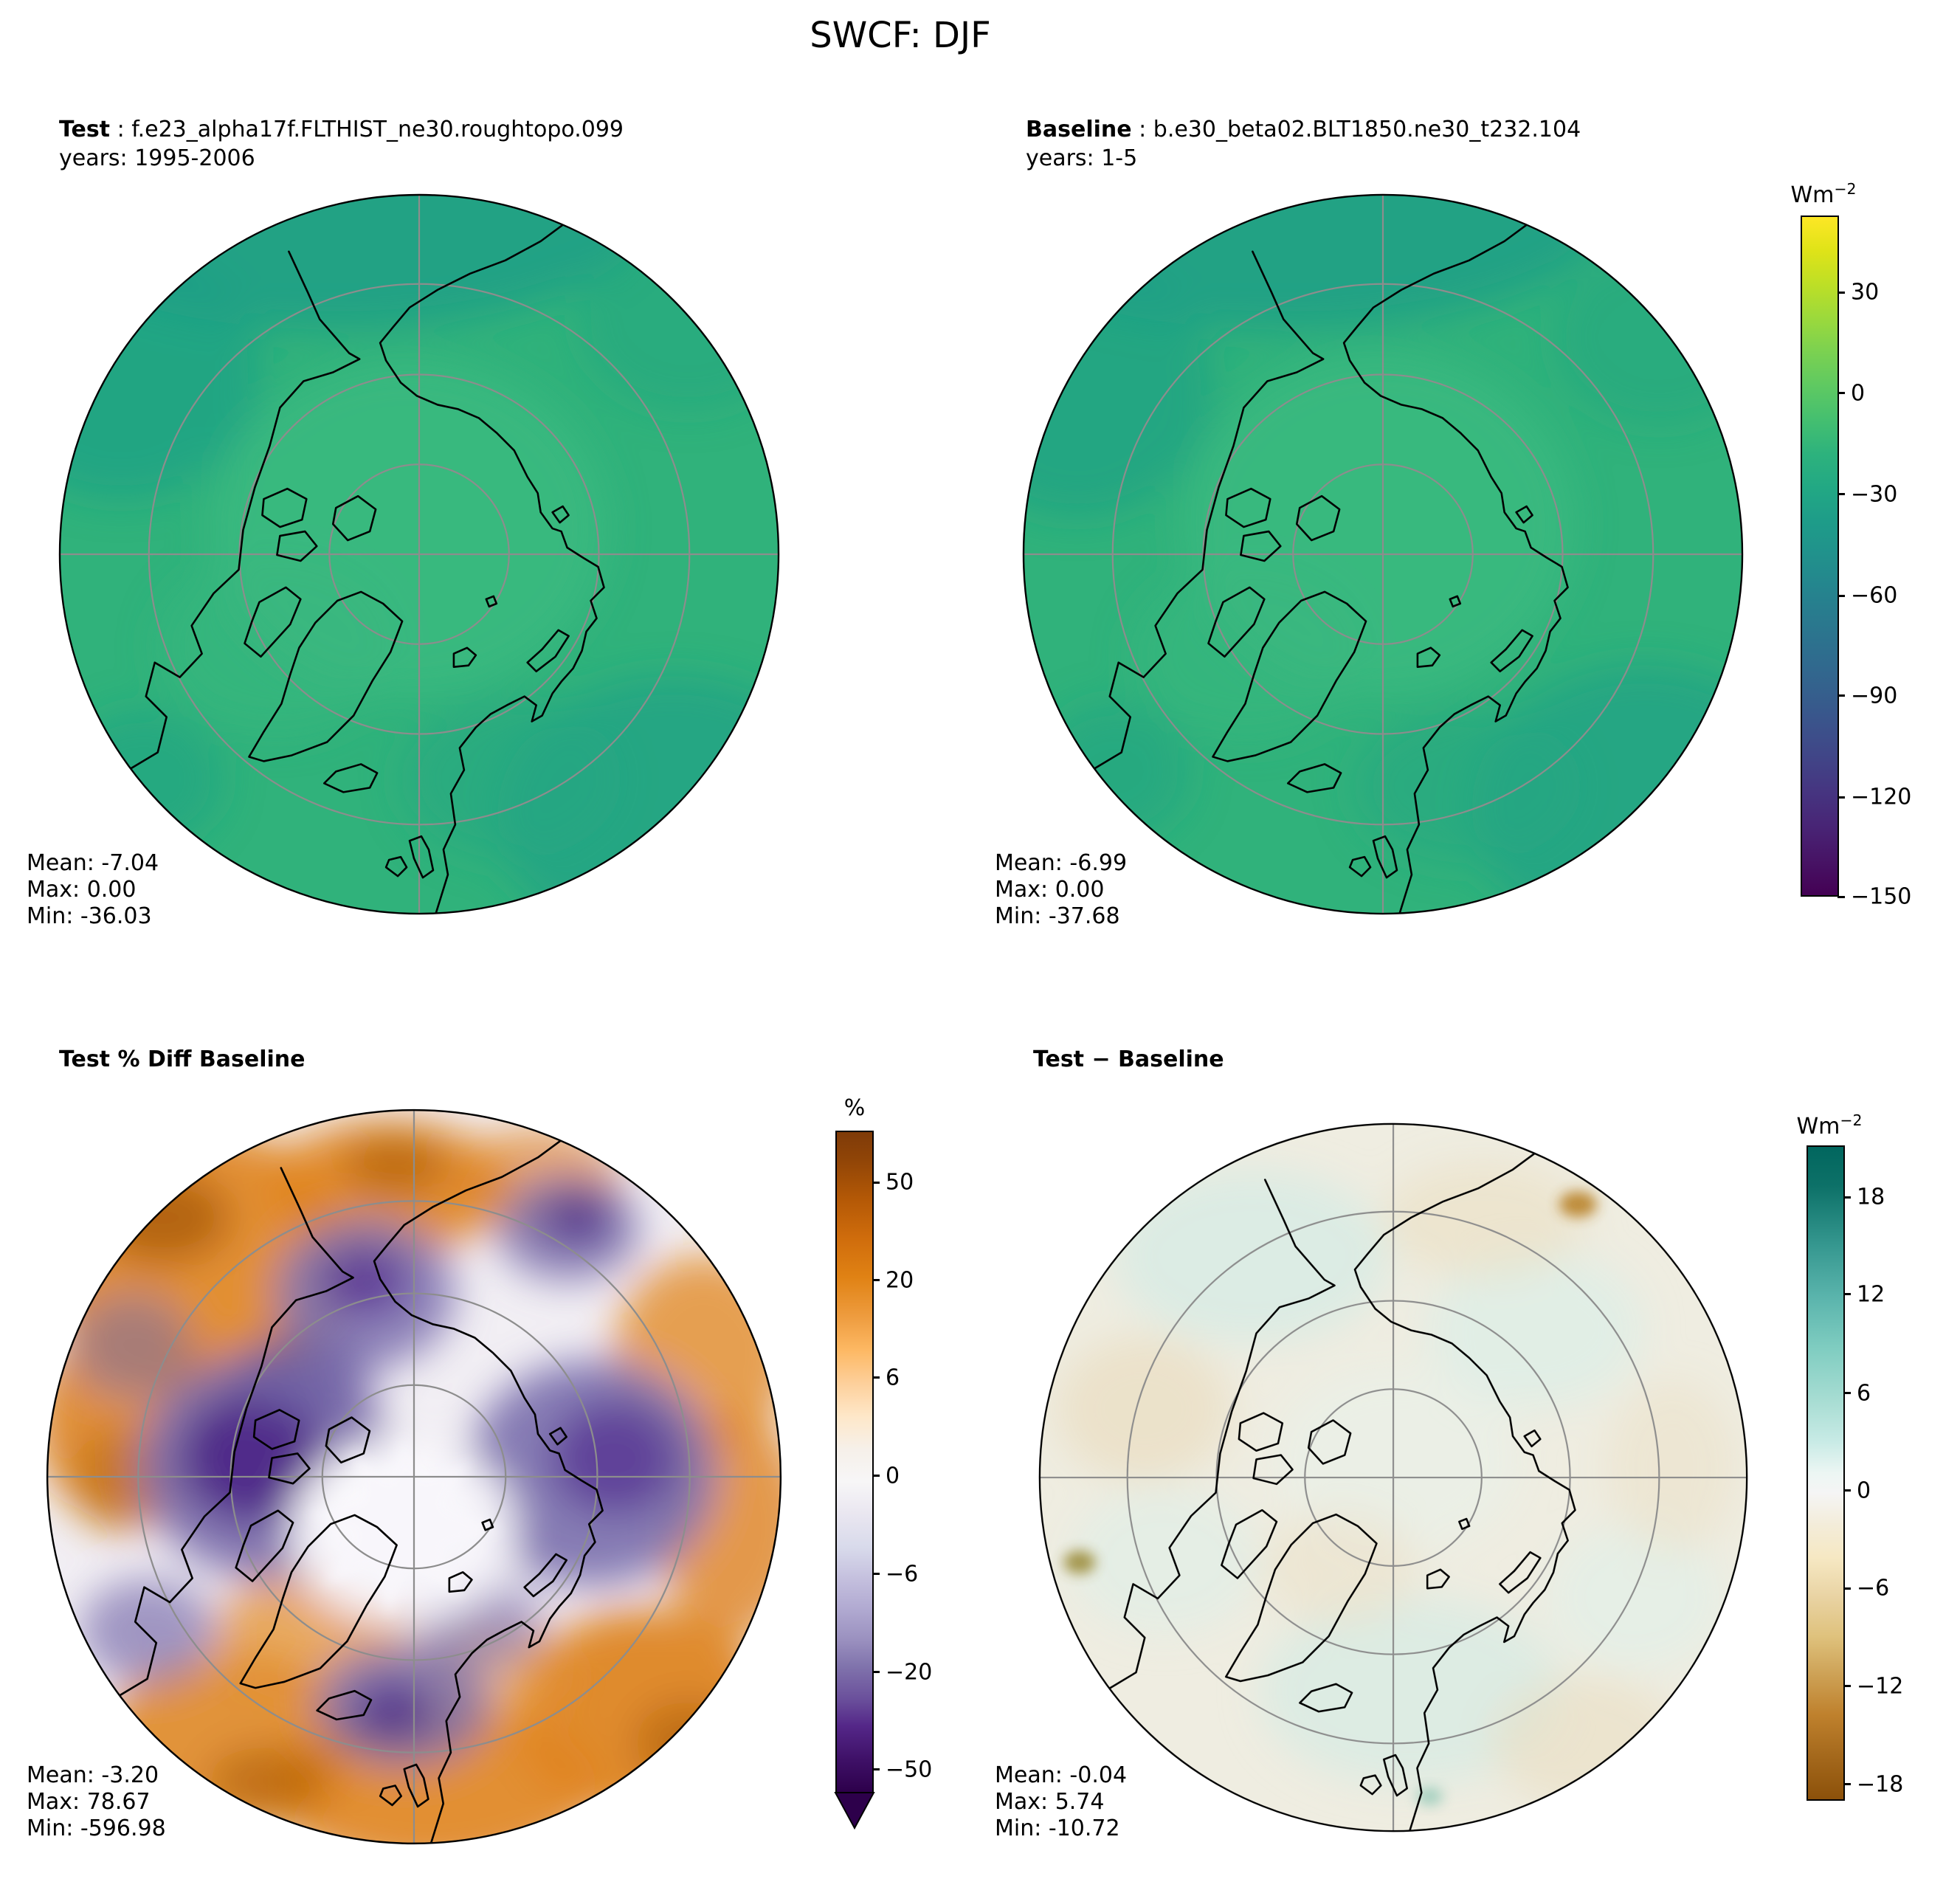 Image resolution: width=1960 pixels, height=1893 pixels. Describe the element at coordinates (908, 1480) in the screenshot. I see `colorbar-pct: 50 20 6 0 −6 −20 −50` at that location.